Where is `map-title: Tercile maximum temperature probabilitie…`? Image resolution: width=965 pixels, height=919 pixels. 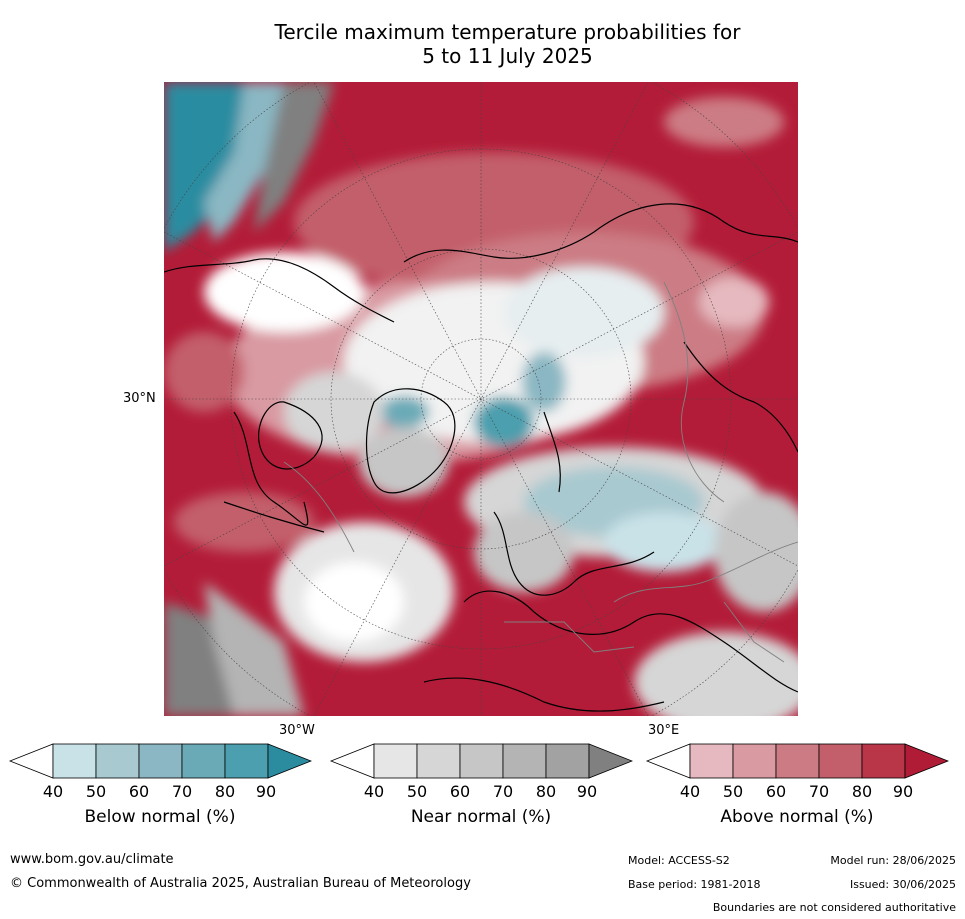
map-title: Tercile maximum temperature probabilitie… is located at coordinates (482, 44).